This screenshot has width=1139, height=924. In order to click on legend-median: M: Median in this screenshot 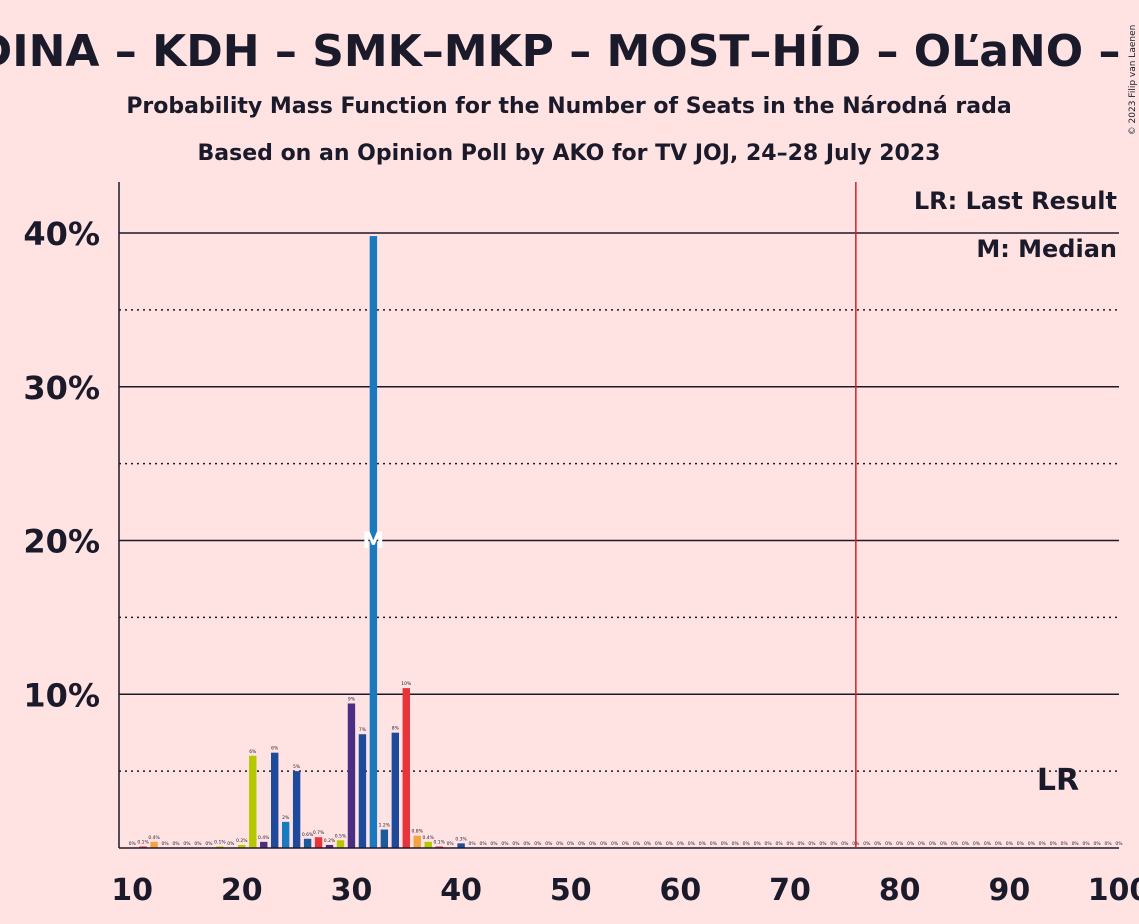, I will do `click(1046, 249)`.